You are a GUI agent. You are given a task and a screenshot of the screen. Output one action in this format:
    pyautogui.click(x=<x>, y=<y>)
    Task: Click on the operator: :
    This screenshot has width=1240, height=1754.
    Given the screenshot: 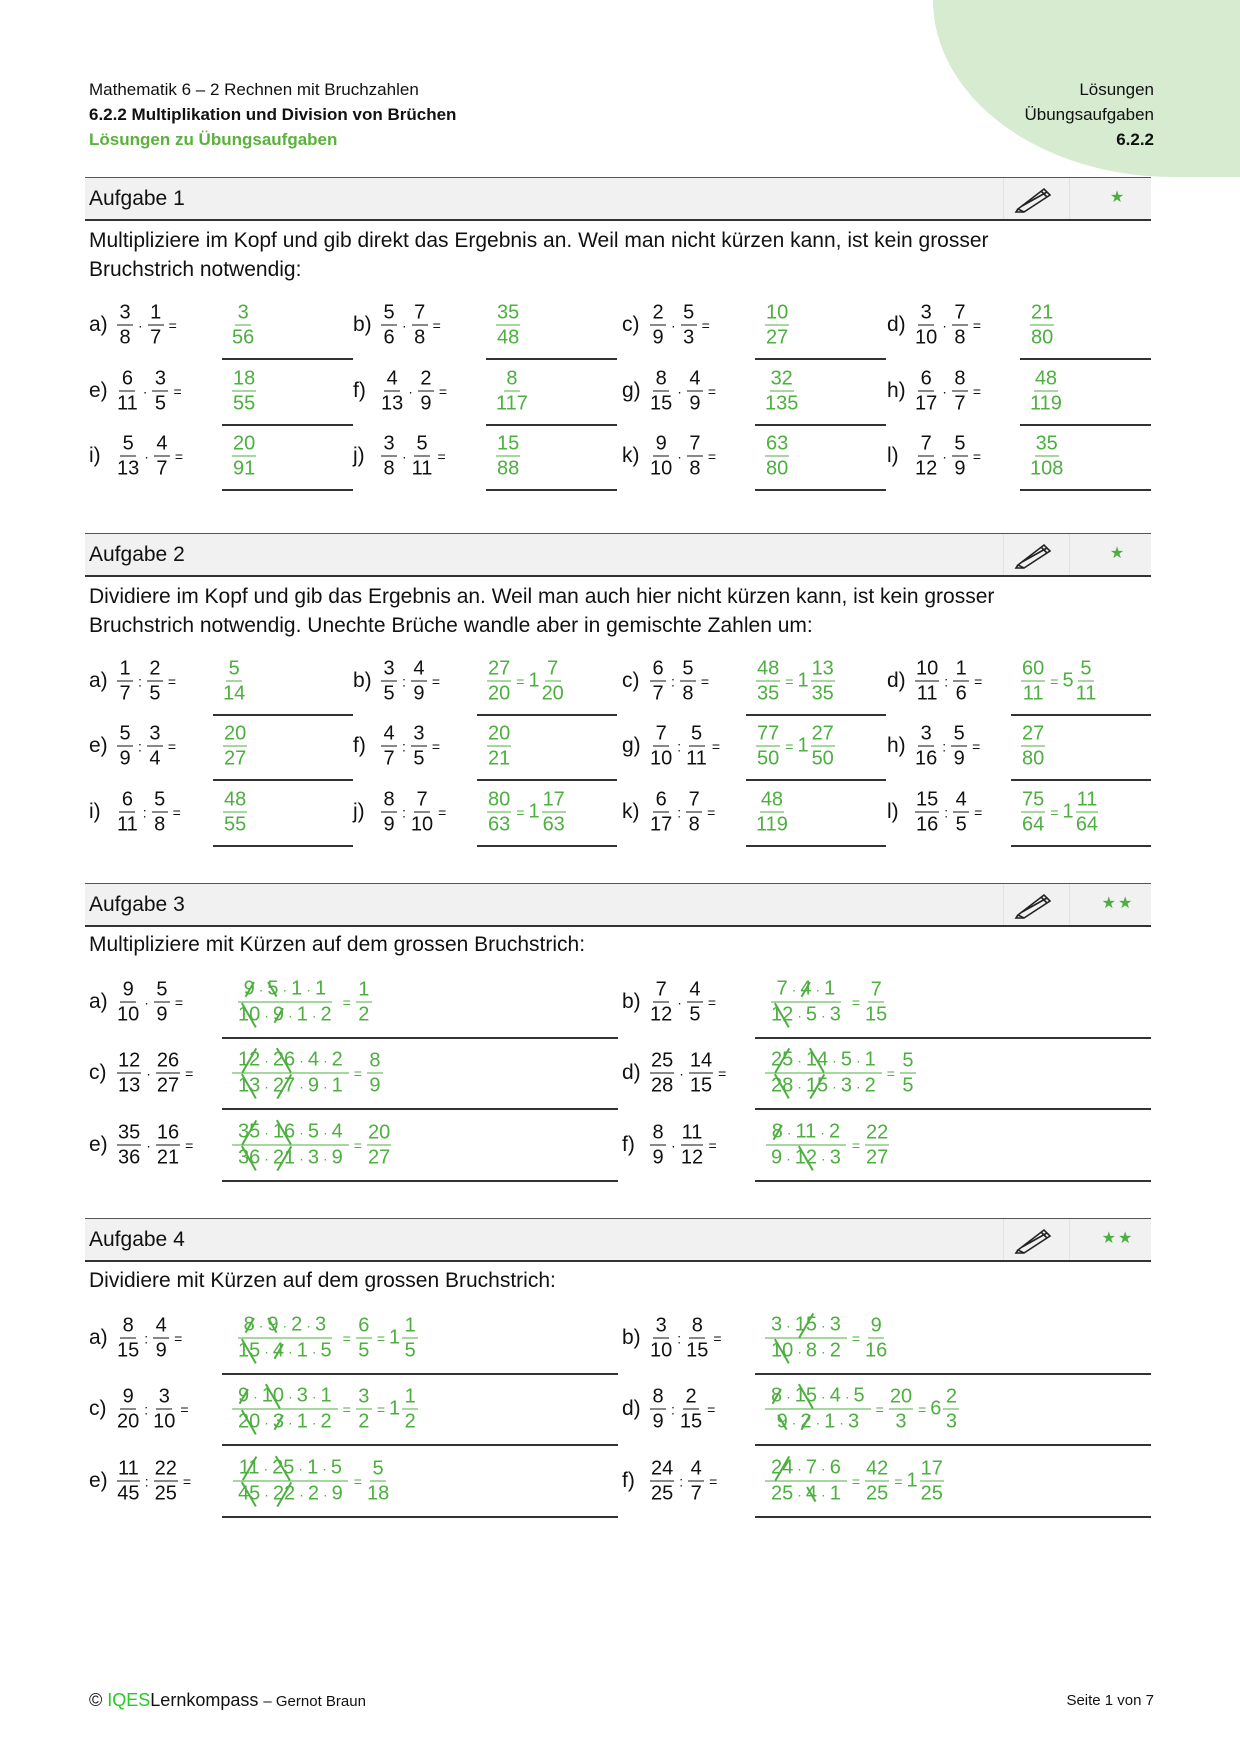 What is the action you would take?
    pyautogui.click(x=946, y=812)
    